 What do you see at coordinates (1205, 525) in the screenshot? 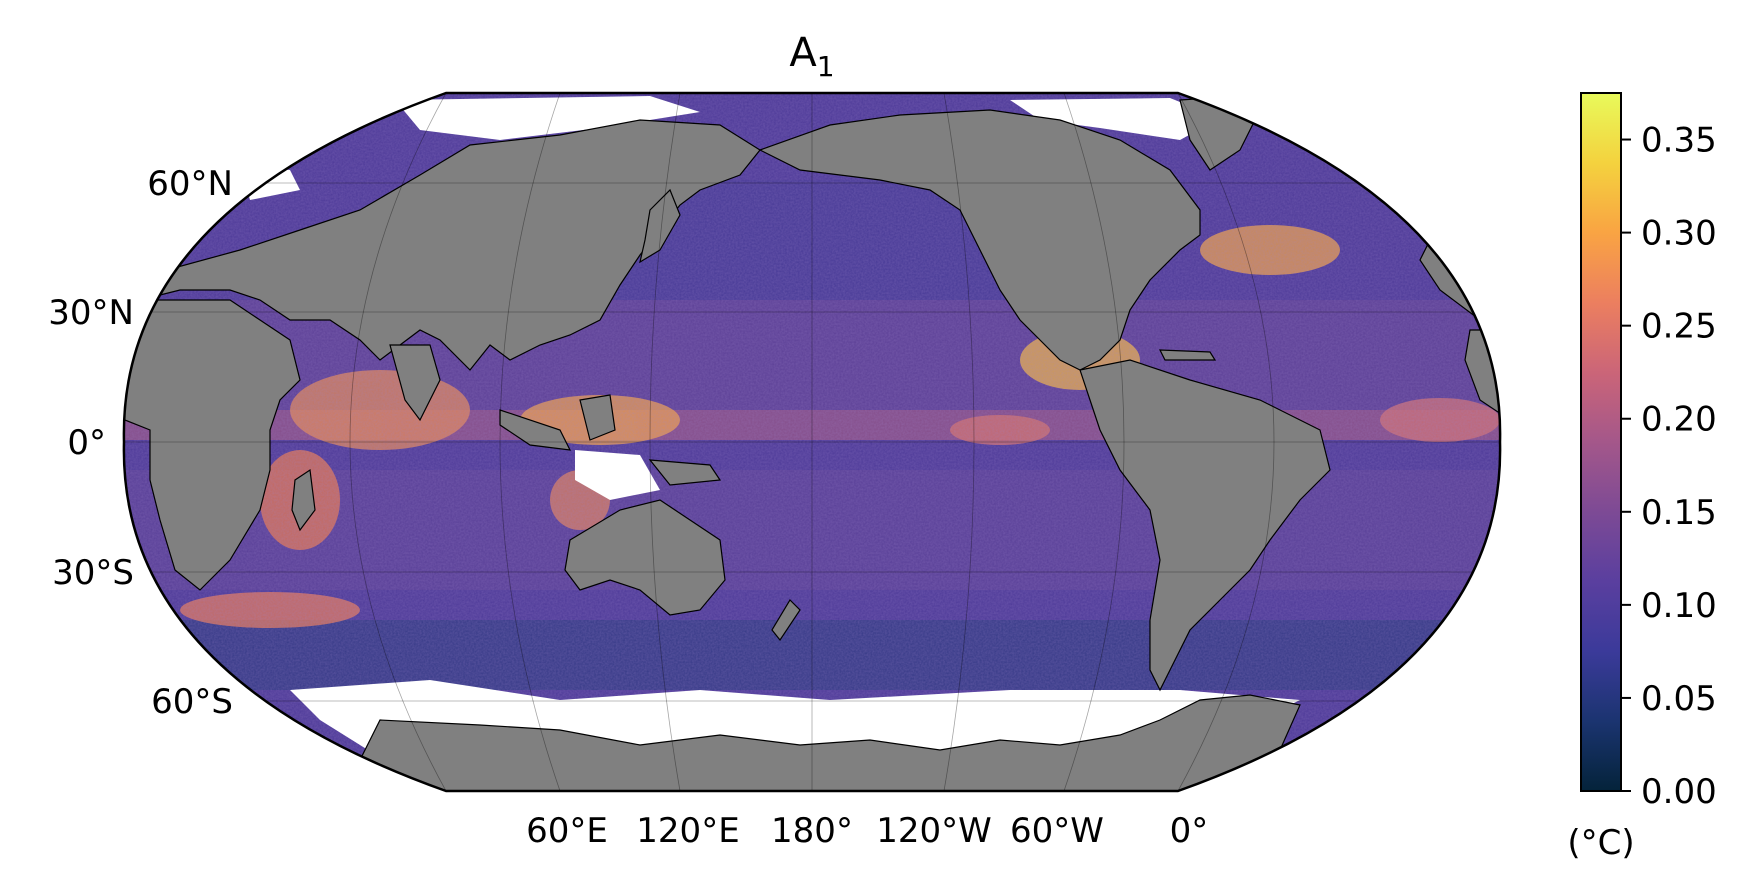
I see `landmass-south-america` at bounding box center [1205, 525].